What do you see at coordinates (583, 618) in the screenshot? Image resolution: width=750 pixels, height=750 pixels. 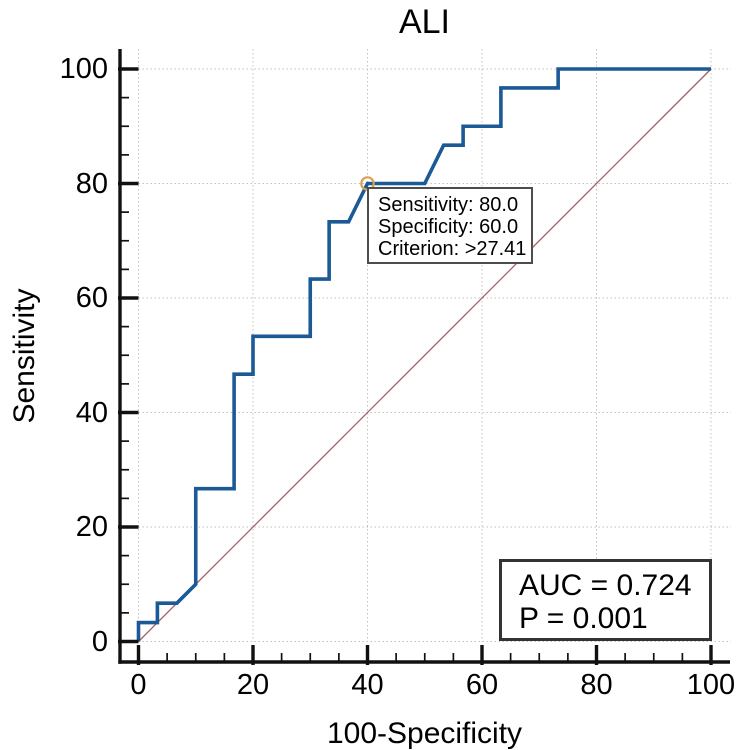 I see `p-value: P = 0.001` at bounding box center [583, 618].